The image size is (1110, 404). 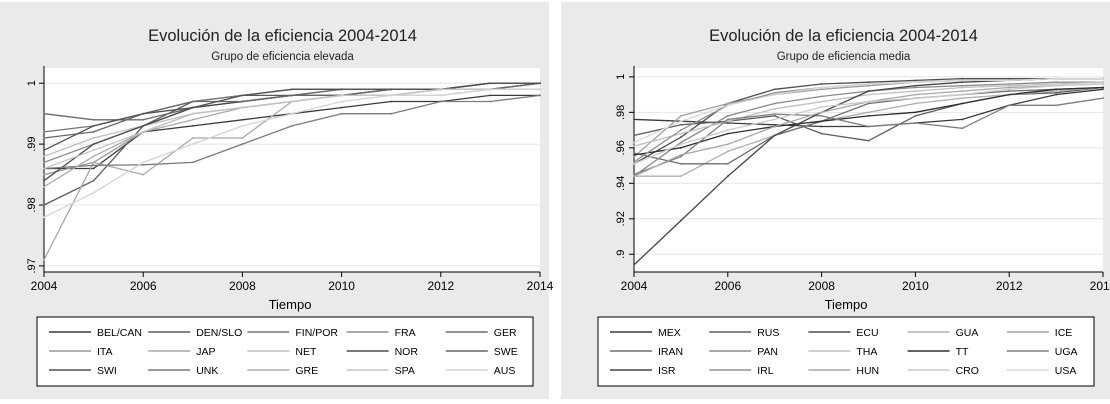 What do you see at coordinates (843, 36) in the screenshot?
I see `chart-title: Evolución de la eficiencia 2004-2014` at bounding box center [843, 36].